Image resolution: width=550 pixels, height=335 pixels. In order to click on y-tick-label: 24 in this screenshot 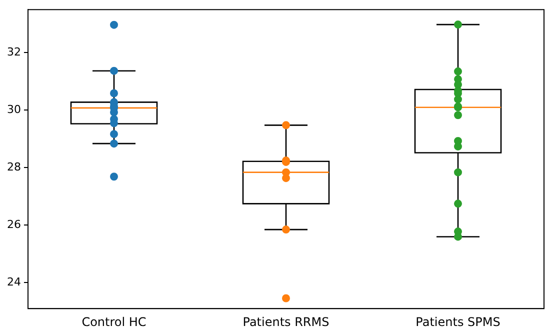, I will do `click(13, 282)`.